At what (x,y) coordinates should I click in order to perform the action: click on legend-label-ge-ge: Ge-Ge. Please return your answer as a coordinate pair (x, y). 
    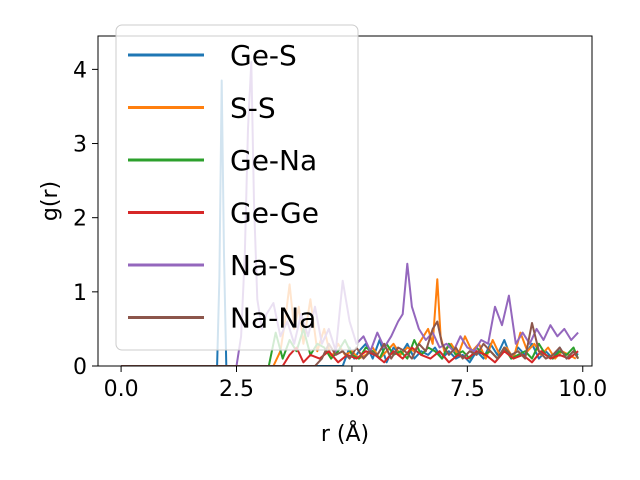
    Looking at the image, I should click on (274, 213).